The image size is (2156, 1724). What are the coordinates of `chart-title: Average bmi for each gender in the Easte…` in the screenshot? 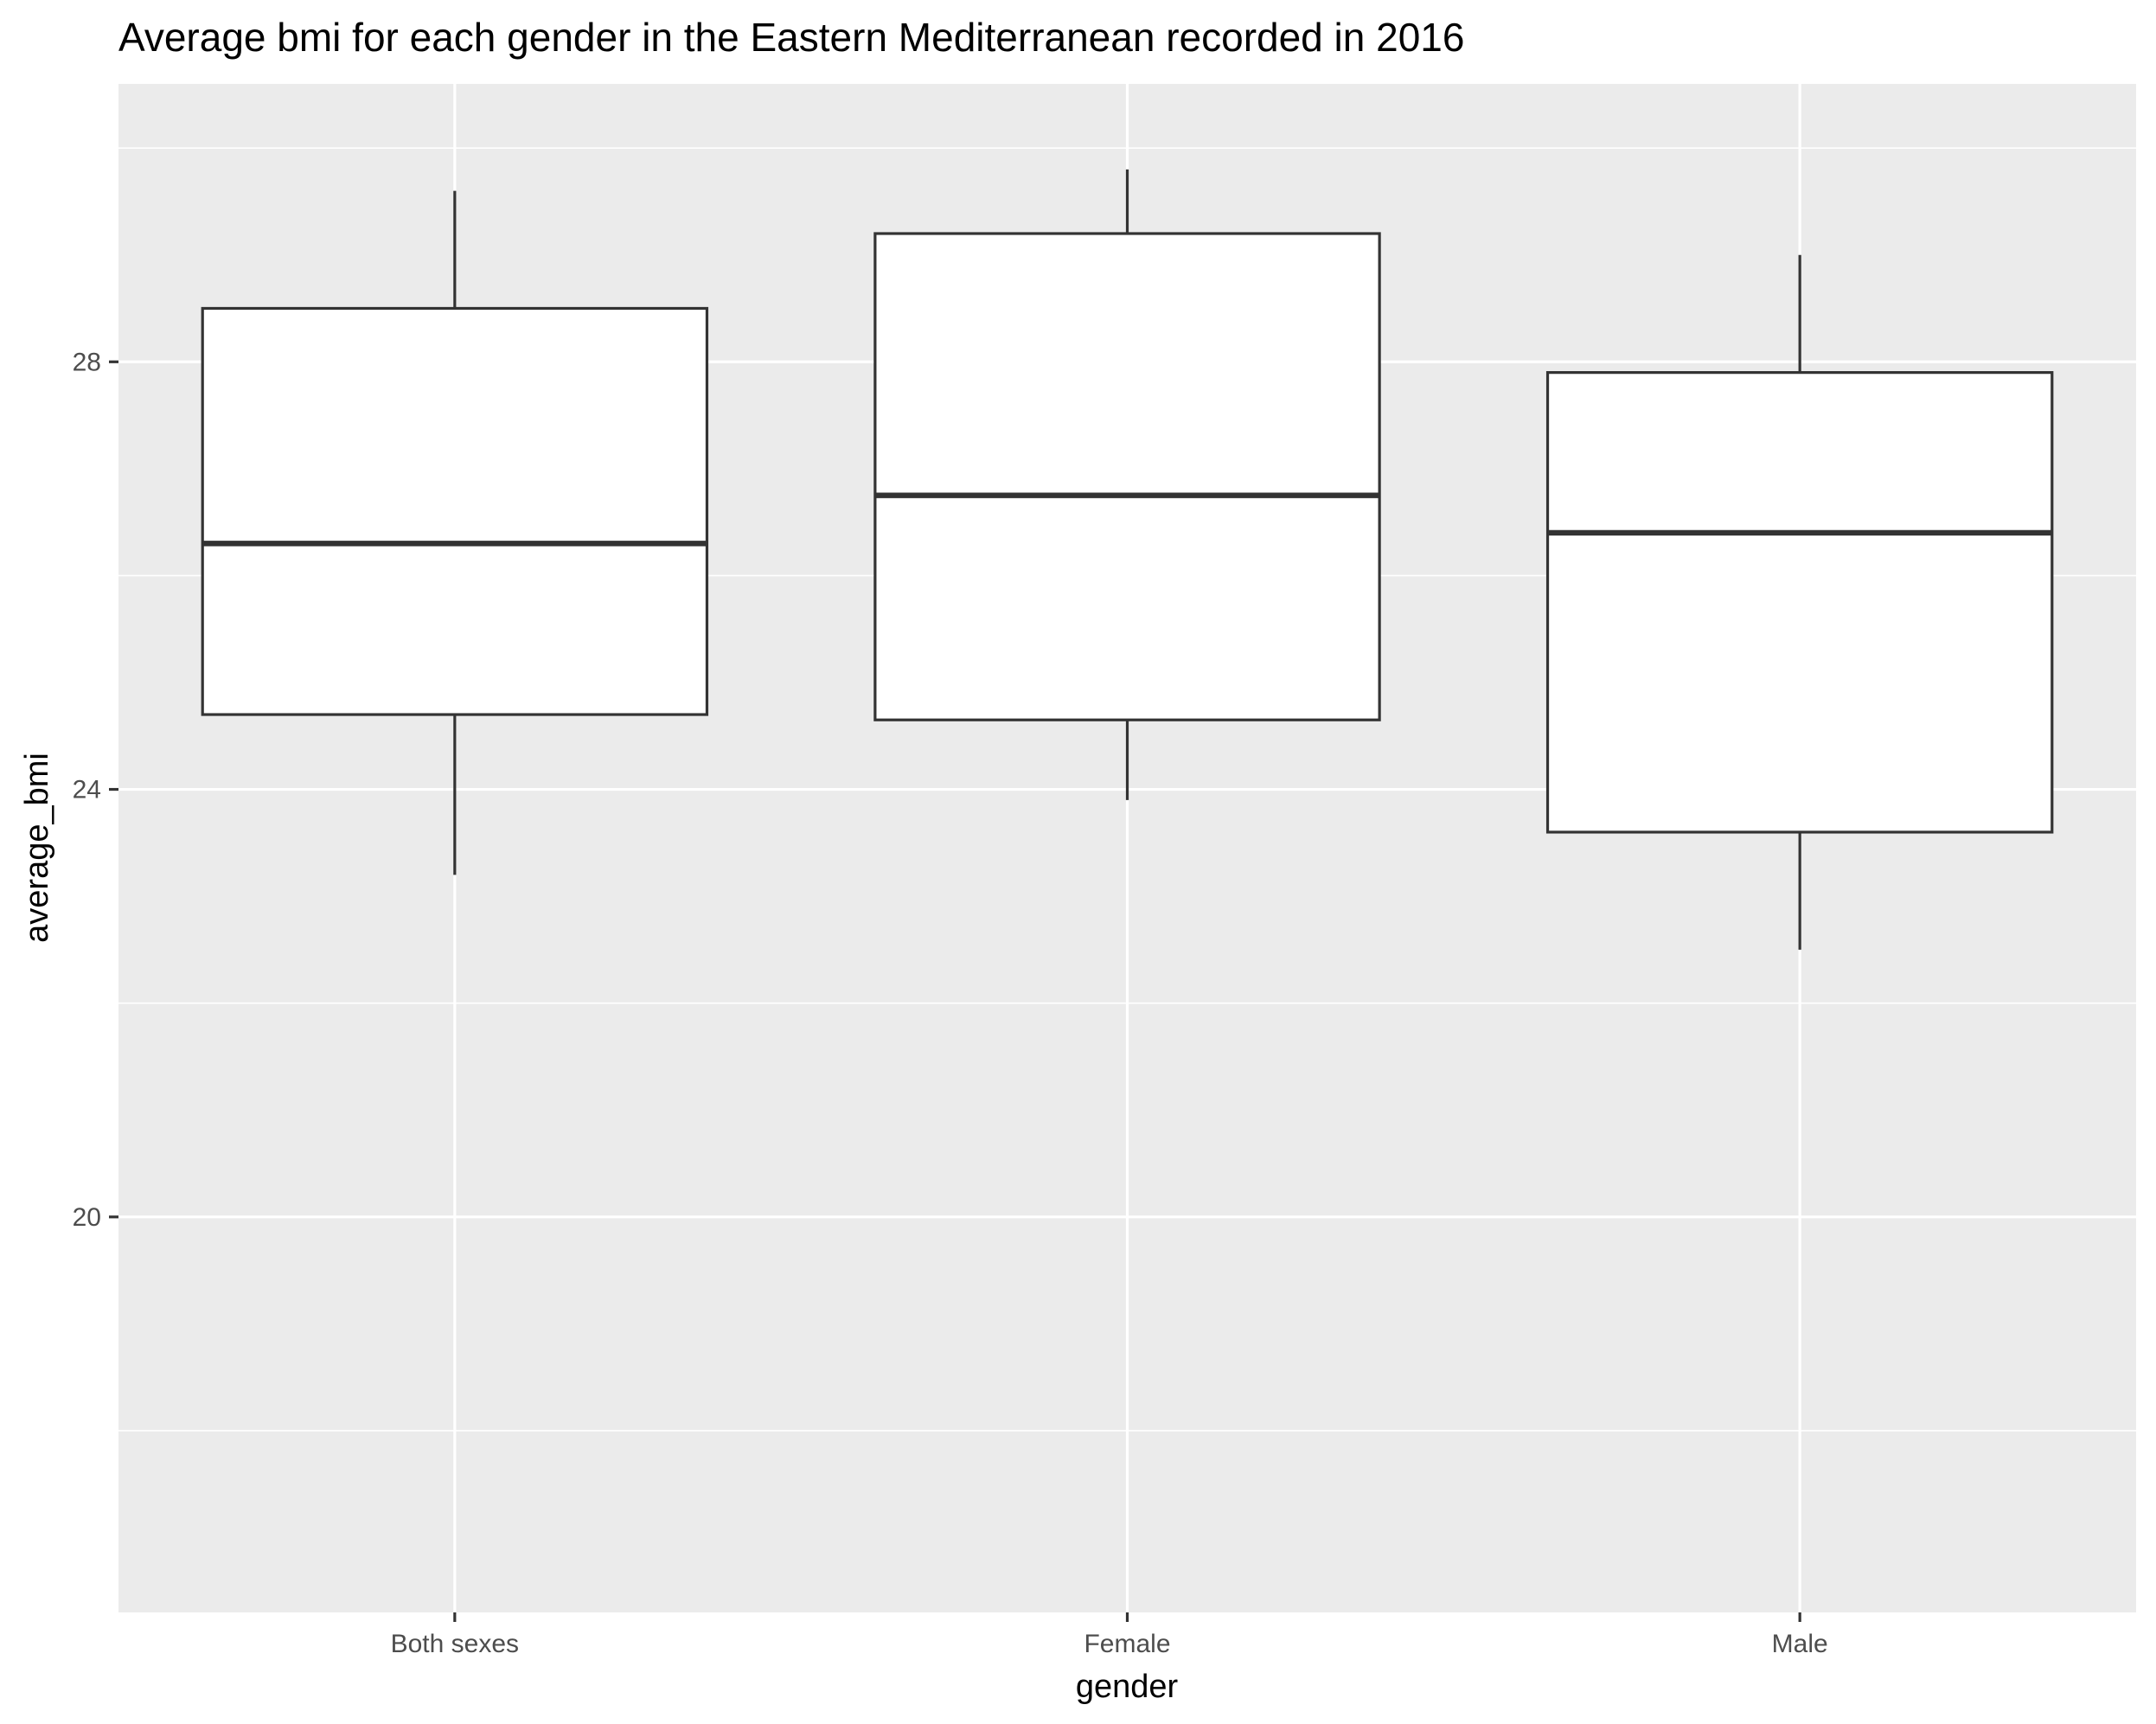 It's located at (791, 37).